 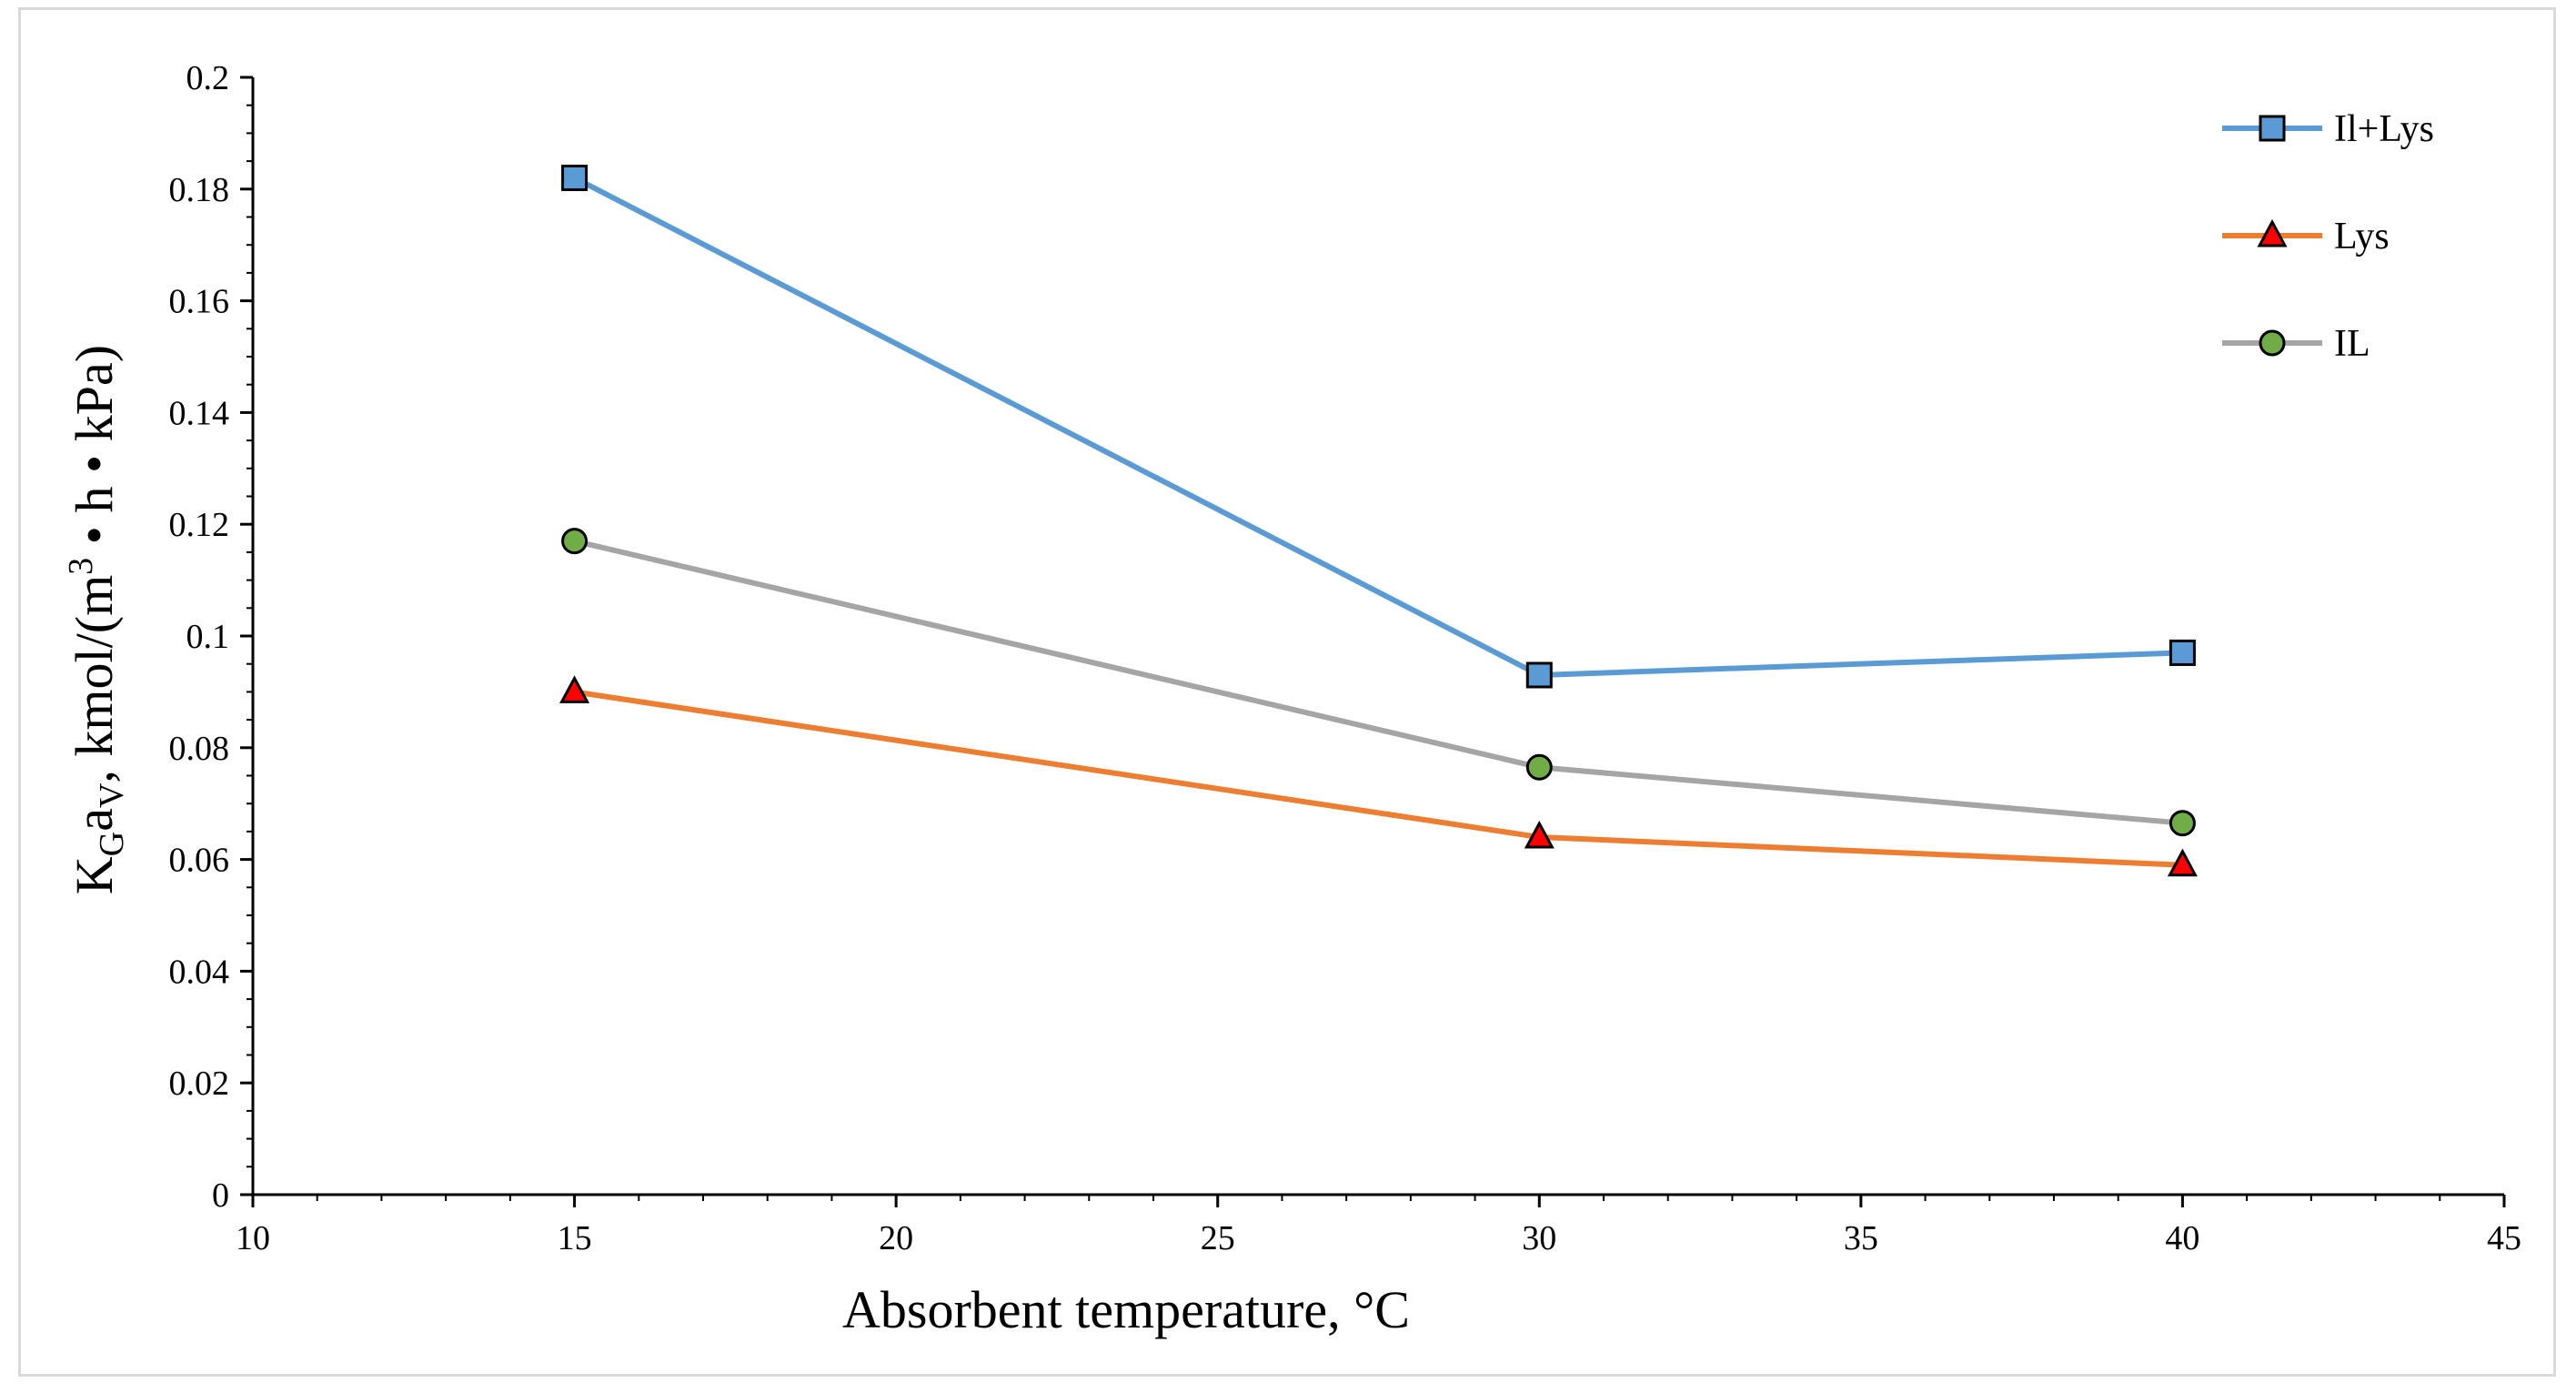 What do you see at coordinates (199, 1084) in the screenshot?
I see `y-tick-label: 0.02` at bounding box center [199, 1084].